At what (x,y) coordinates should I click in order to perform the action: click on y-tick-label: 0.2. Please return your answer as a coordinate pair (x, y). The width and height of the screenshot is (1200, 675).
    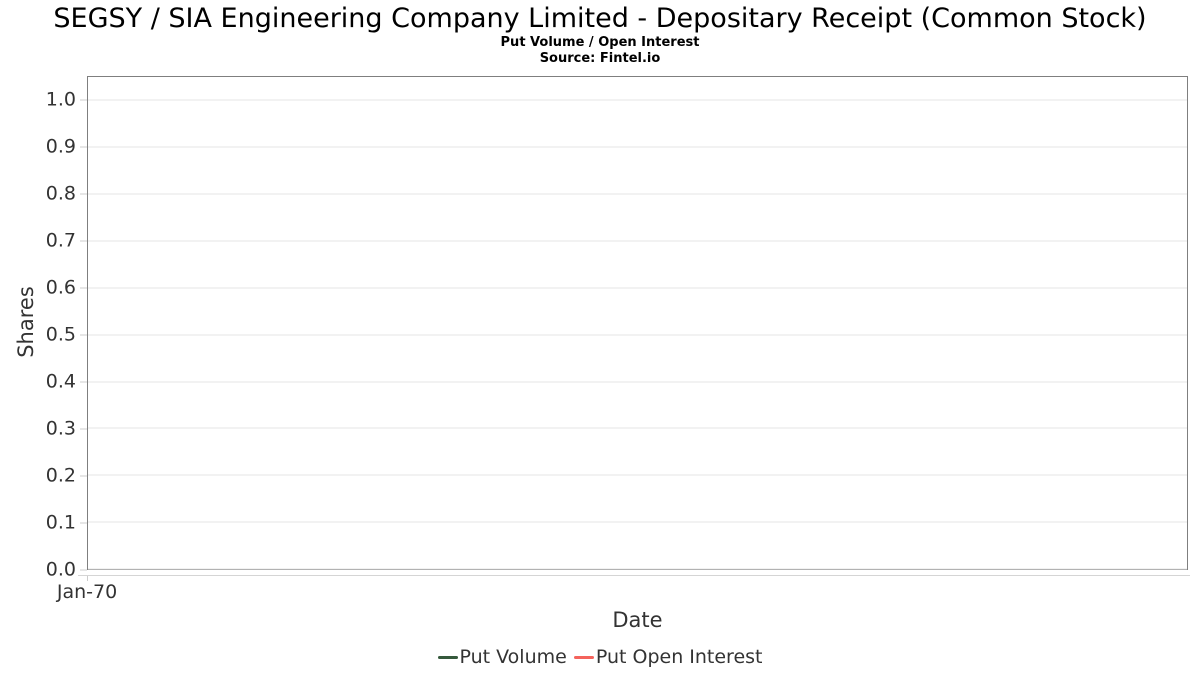
    Looking at the image, I should click on (60, 475).